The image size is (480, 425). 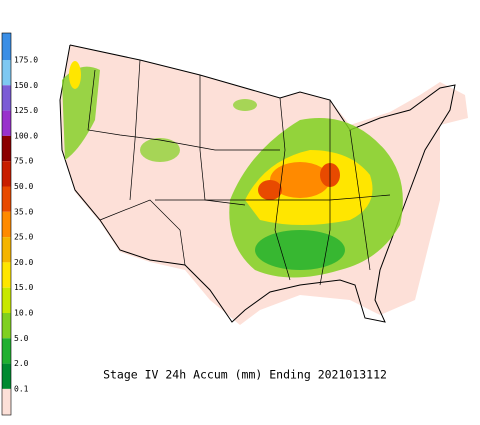 I want to click on legend-label: 15.0, so click(x=23, y=287).